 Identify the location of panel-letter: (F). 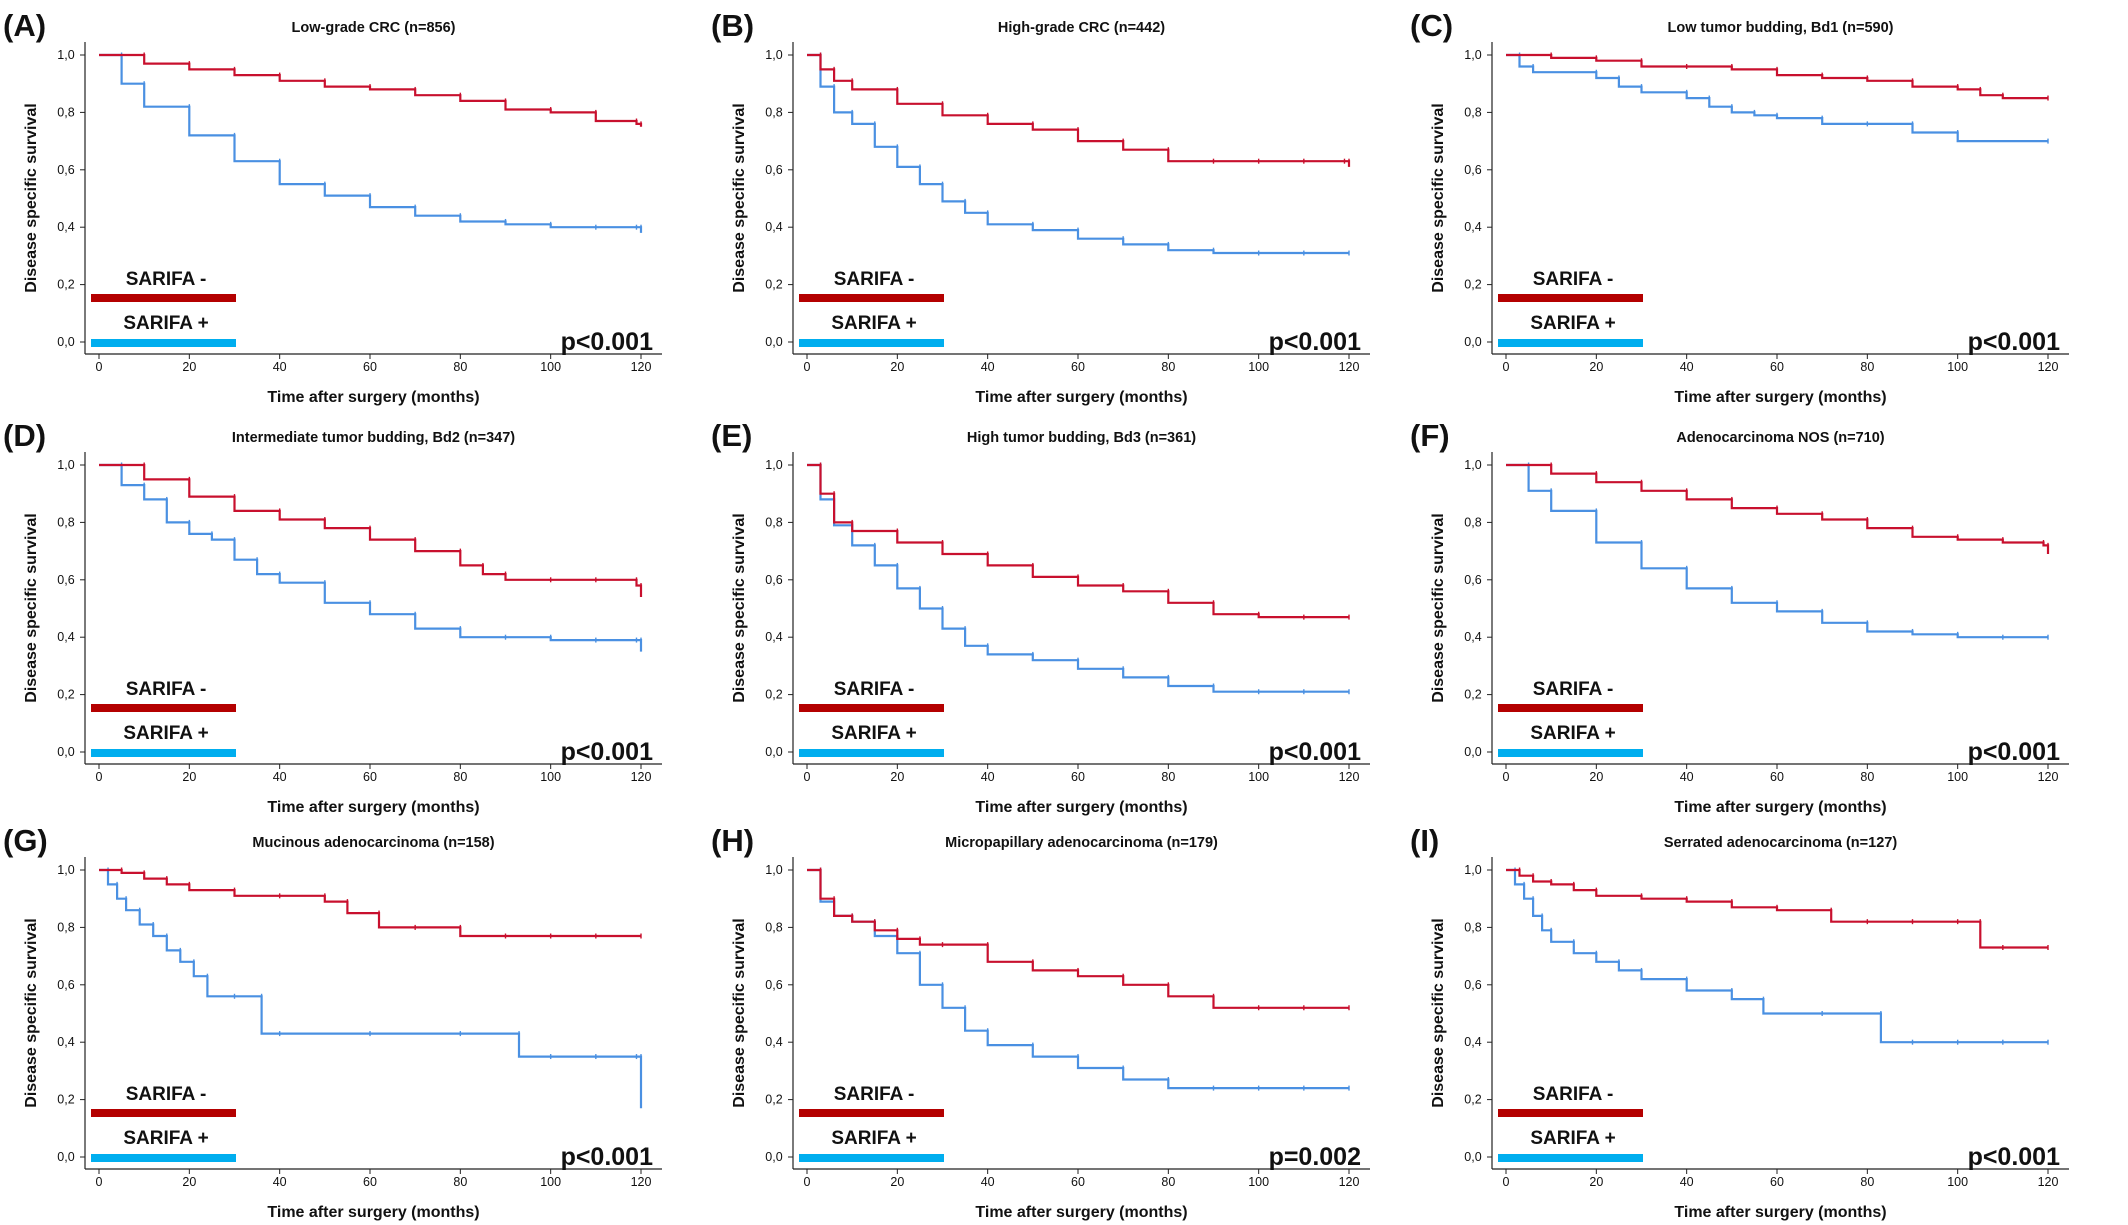
(1430, 435).